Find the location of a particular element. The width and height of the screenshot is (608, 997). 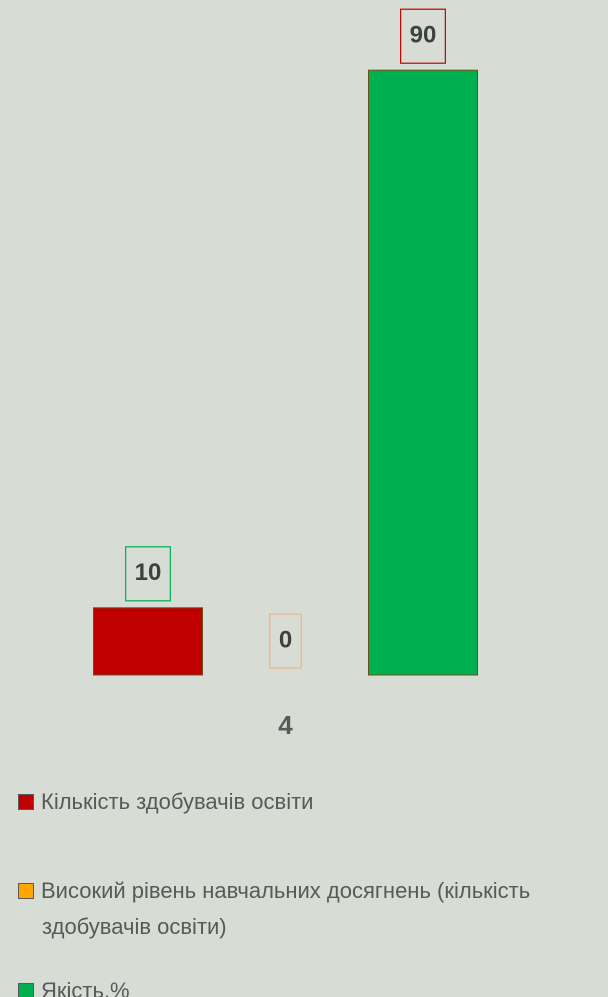

data-label: 90 is located at coordinates (423, 35).